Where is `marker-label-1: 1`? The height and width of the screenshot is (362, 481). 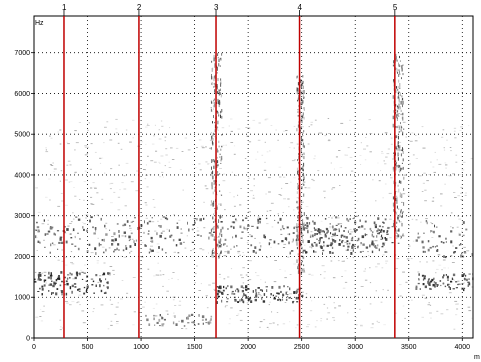
marker-label-1: 1 is located at coordinates (64, 7).